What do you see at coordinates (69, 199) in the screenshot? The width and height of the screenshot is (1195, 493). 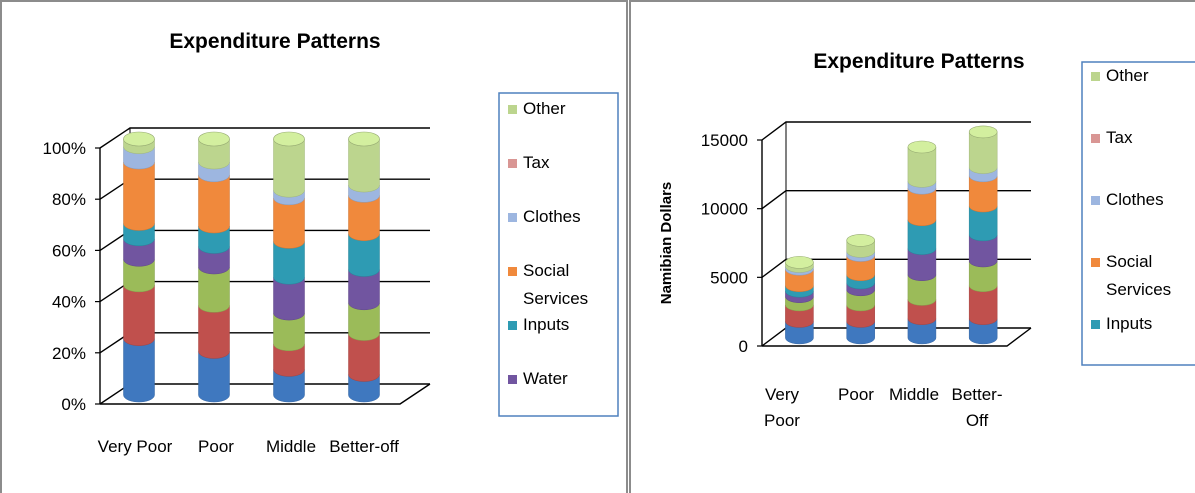 I see `y-tick-label: 80%` at bounding box center [69, 199].